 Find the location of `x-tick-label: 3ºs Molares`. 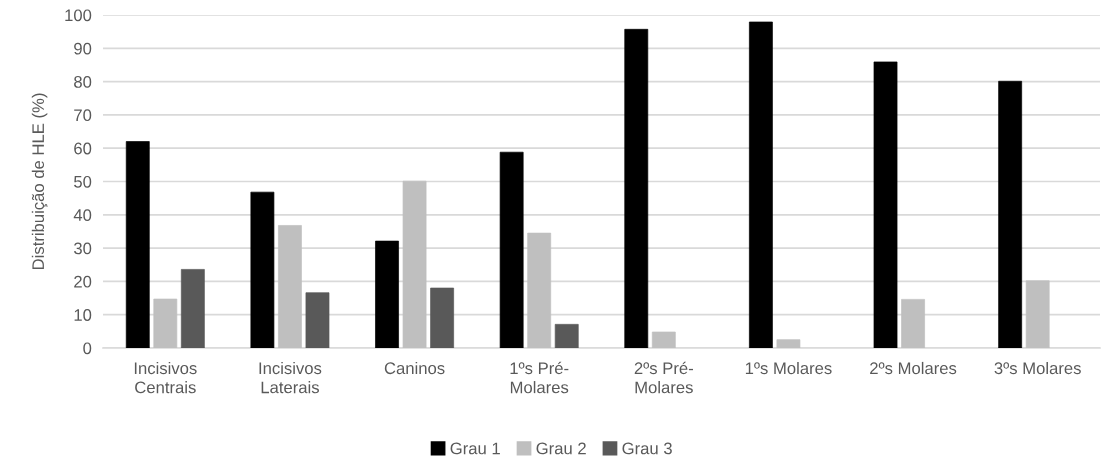

x-tick-label: 3ºs Molares is located at coordinates (1037, 368).